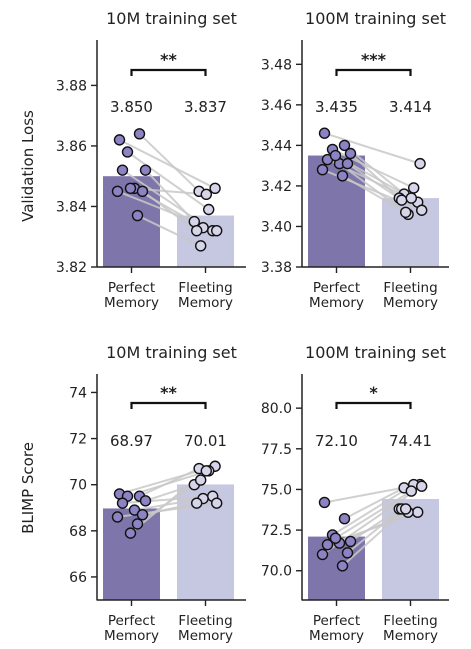  What do you see at coordinates (78, 486) in the screenshot?
I see `y-tick-label: 70` at bounding box center [78, 486].